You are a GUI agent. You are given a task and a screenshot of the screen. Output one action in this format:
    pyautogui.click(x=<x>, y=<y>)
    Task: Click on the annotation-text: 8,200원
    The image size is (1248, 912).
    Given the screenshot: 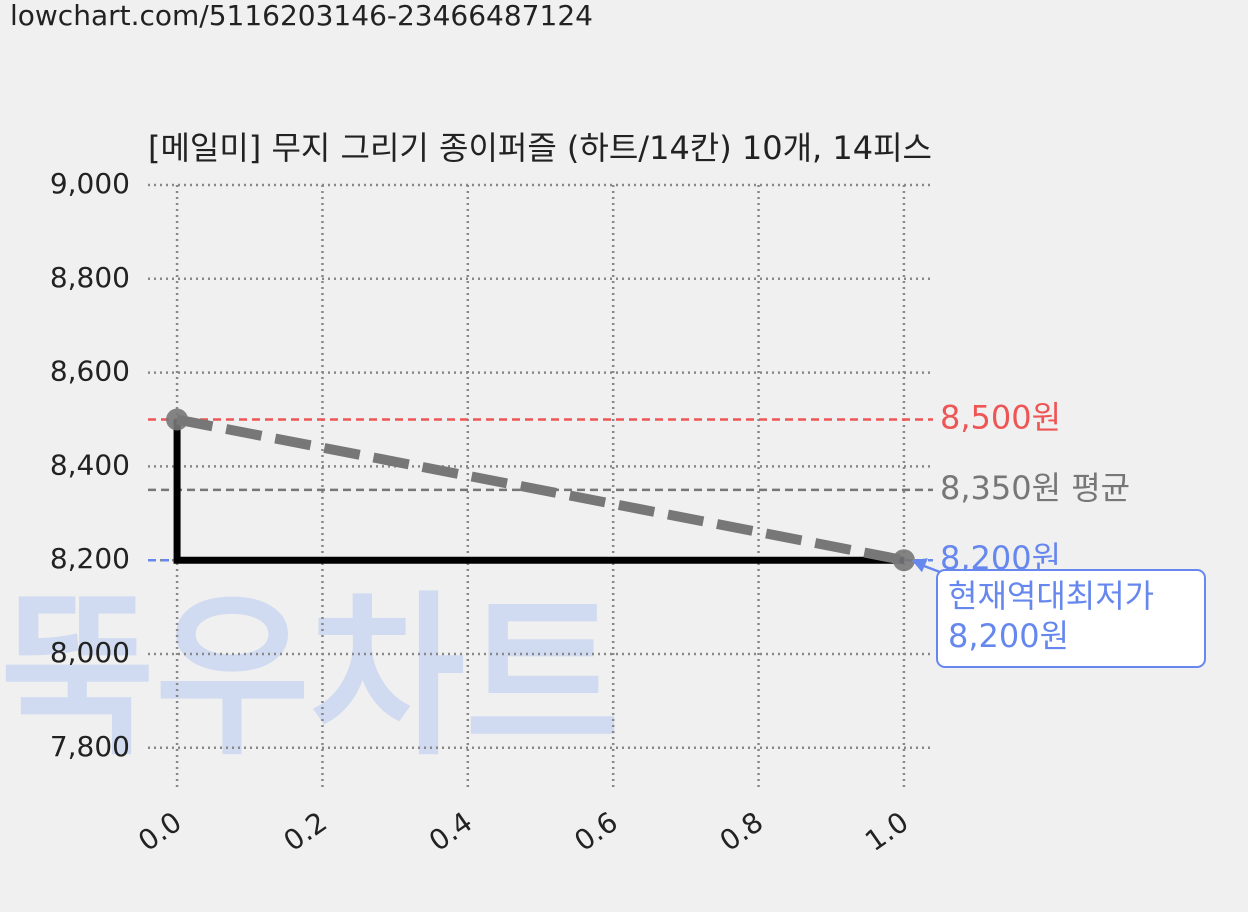 What is the action you would take?
    pyautogui.click(x=1008, y=636)
    